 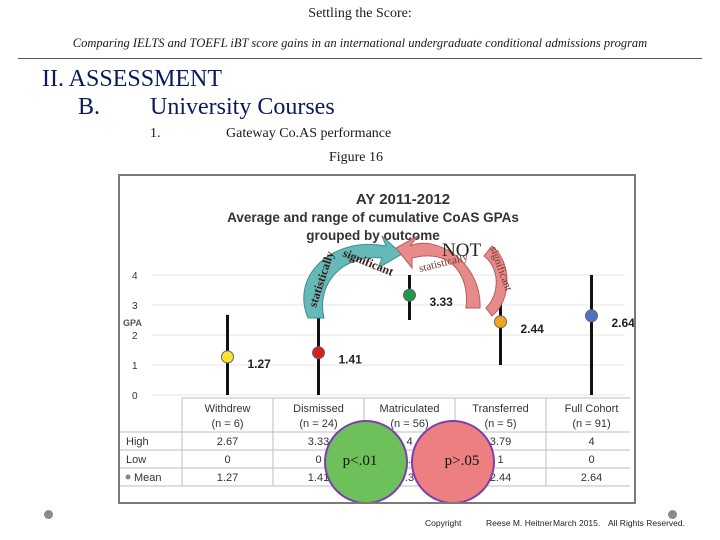 I want to click on category-n-4: (n = 91), so click(x=591, y=424).